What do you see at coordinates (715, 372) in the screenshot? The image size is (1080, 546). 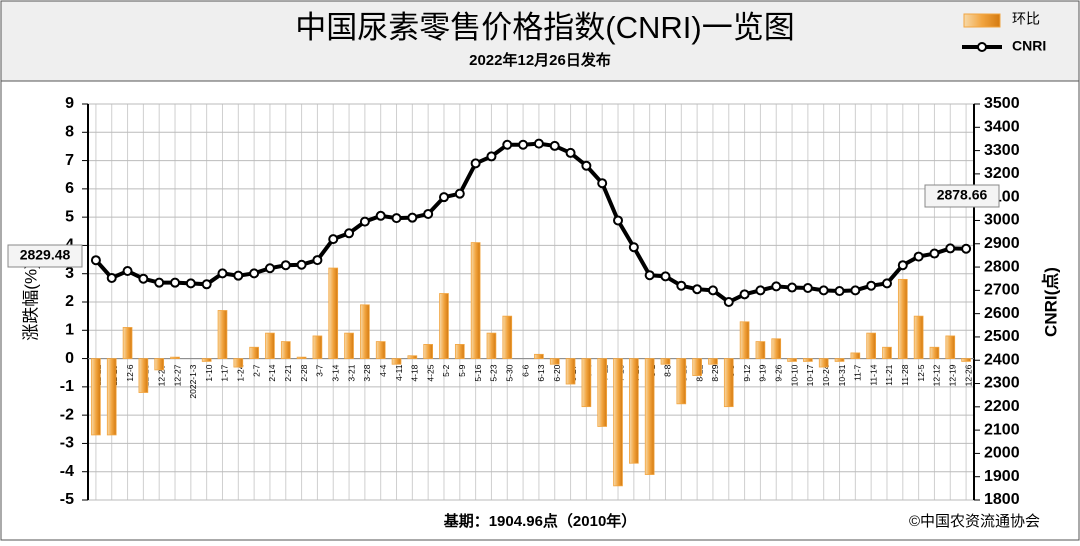 I see `x-tick-label: 8-29` at bounding box center [715, 372].